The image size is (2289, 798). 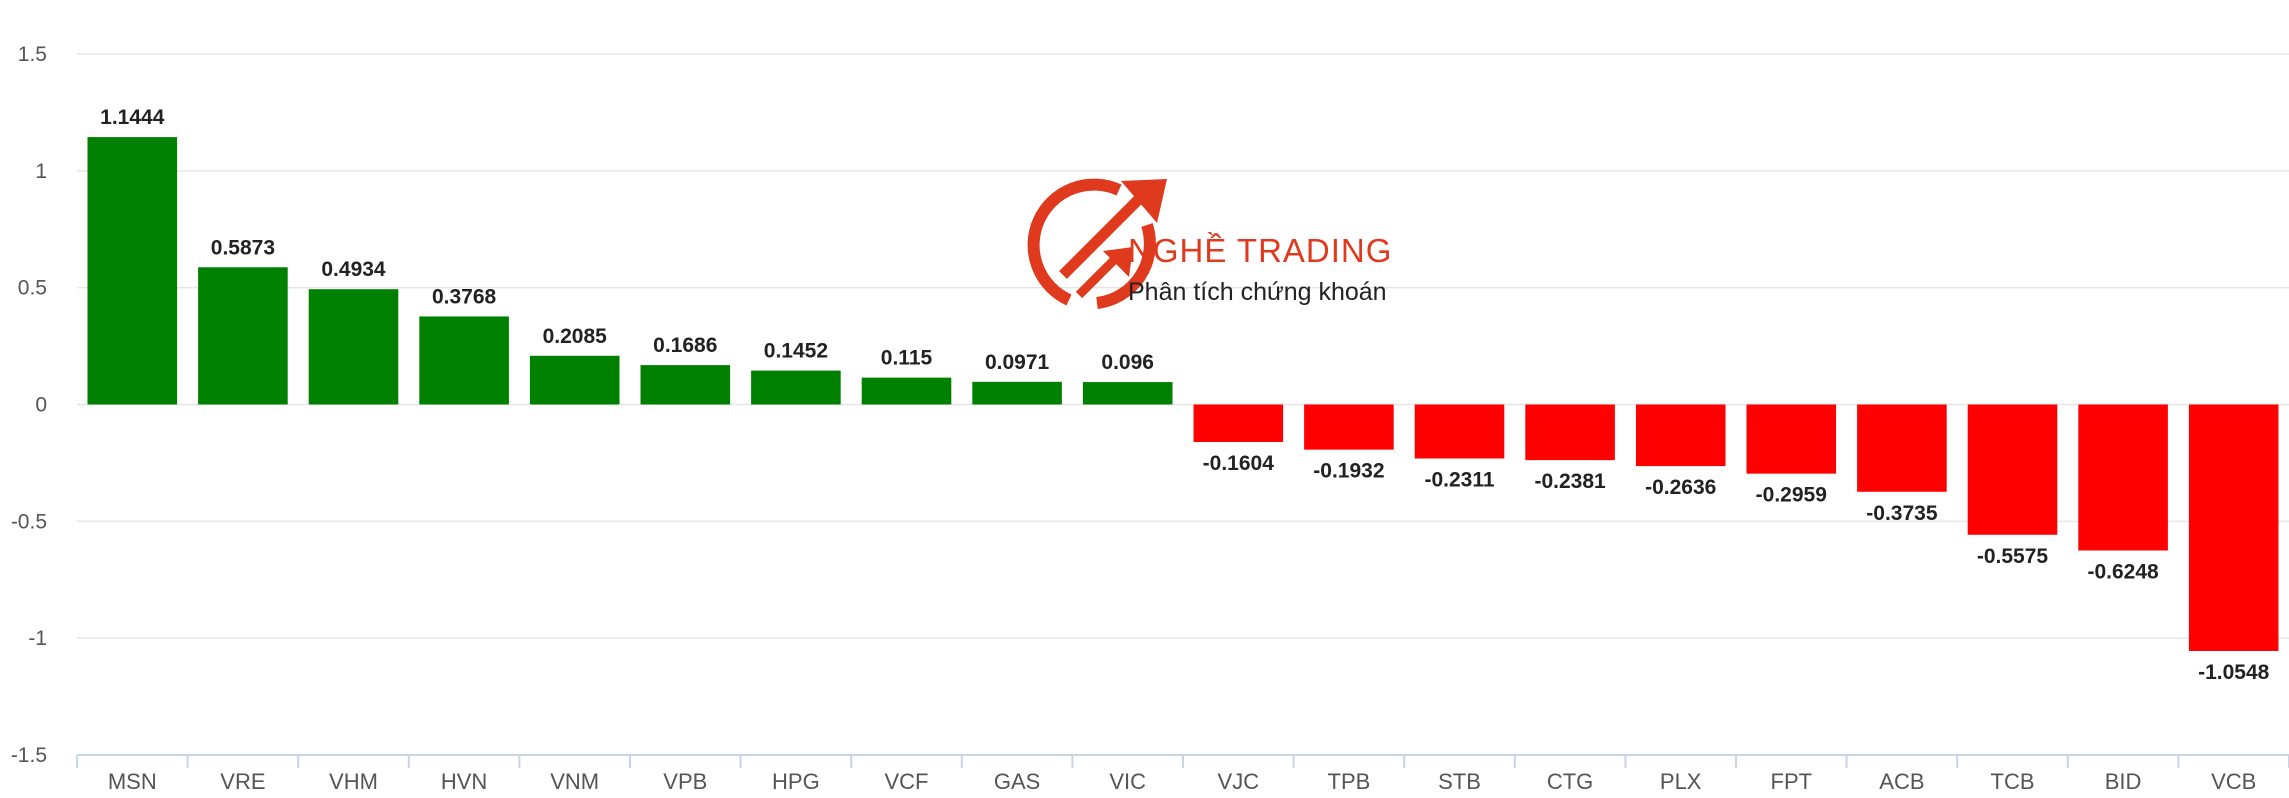 I want to click on x-tick-label: CTG, so click(x=1570, y=781).